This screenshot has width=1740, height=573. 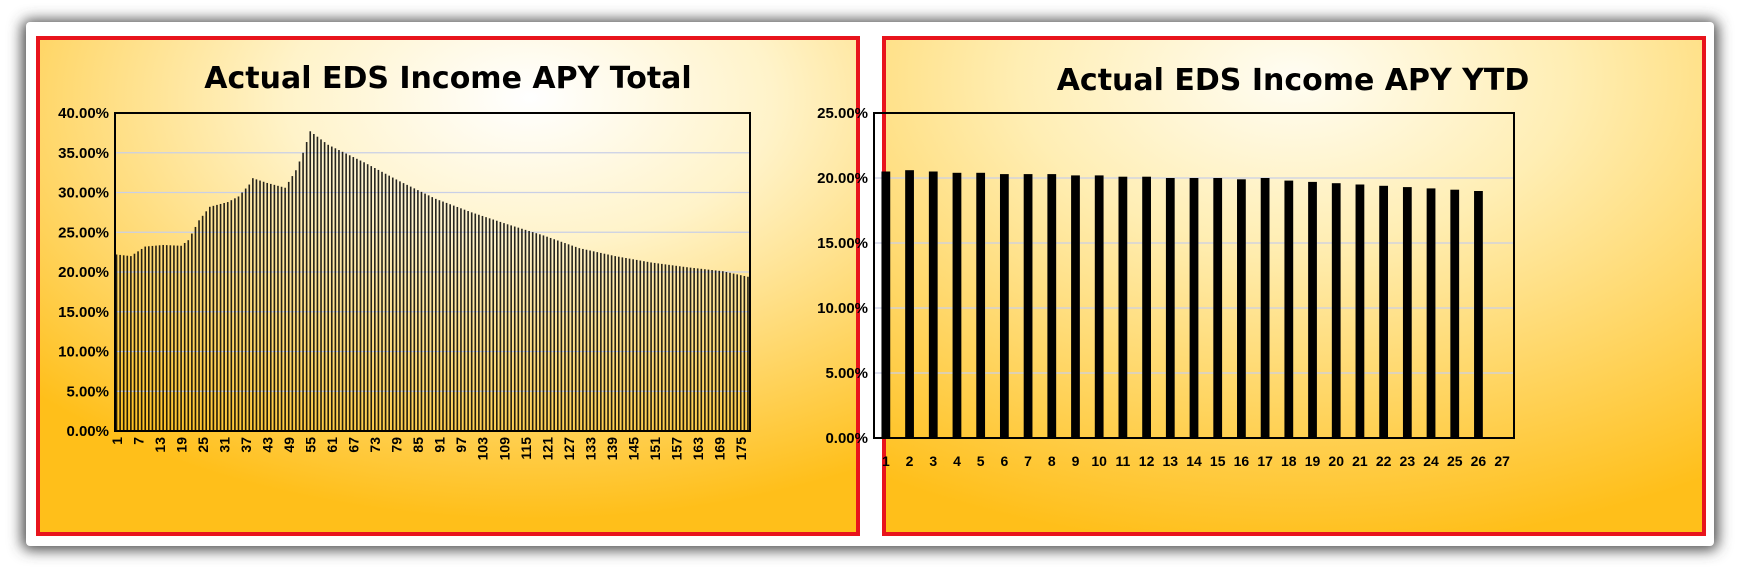 I want to click on total-x-tick-label: 133, so click(x=590, y=449).